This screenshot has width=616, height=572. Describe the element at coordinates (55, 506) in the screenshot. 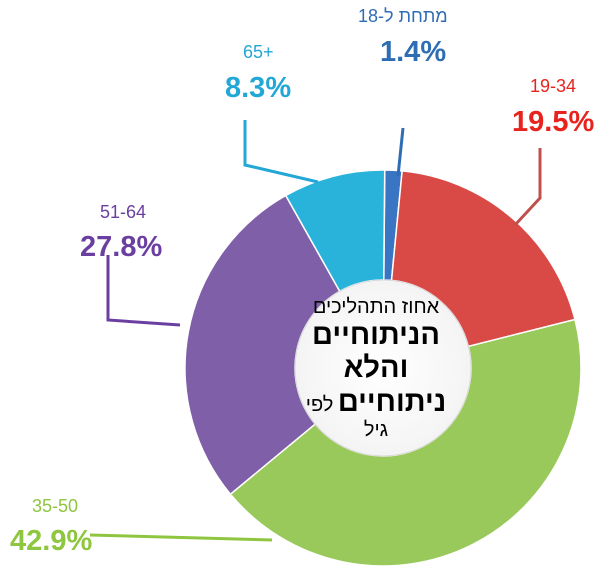

I see `slice-label-35-50: 35-50` at that location.